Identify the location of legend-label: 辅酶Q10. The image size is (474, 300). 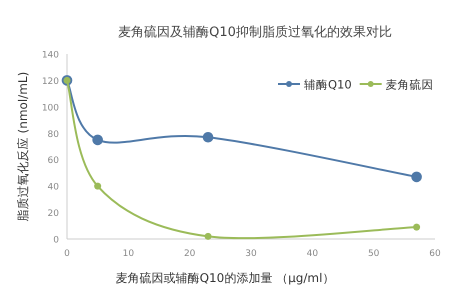
(328, 85).